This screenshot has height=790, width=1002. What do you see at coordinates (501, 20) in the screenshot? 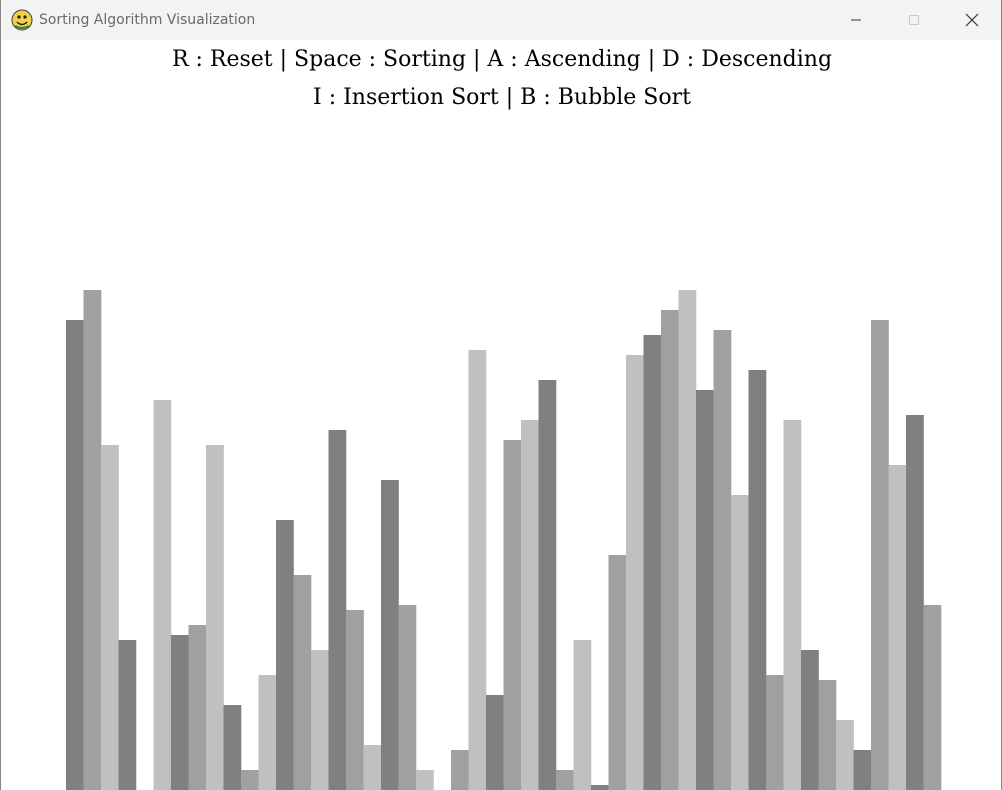
I see `title-bar: Sorting Algorithm Visualization` at bounding box center [501, 20].